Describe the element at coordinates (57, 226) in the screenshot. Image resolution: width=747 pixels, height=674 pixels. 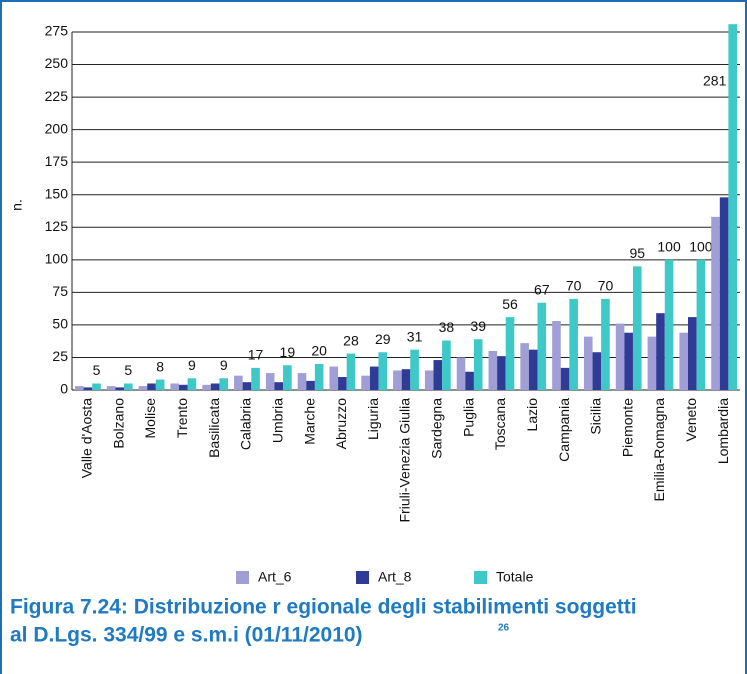
I see `y-tick-label: 125` at that location.